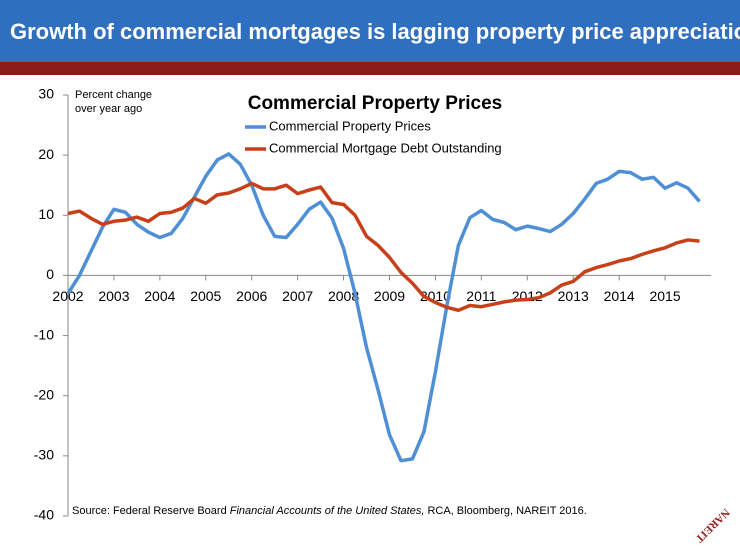 This screenshot has width=740, height=560. Describe the element at coordinates (711, 525) in the screenshot. I see `logo: NAREIT` at that location.